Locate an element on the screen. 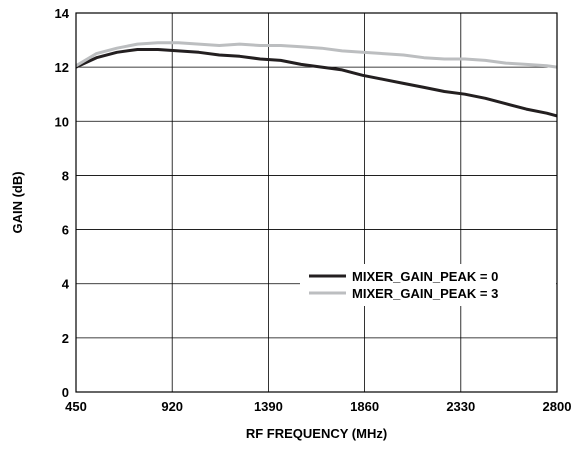  y-tick-label-0: 0 is located at coordinates (65, 392).